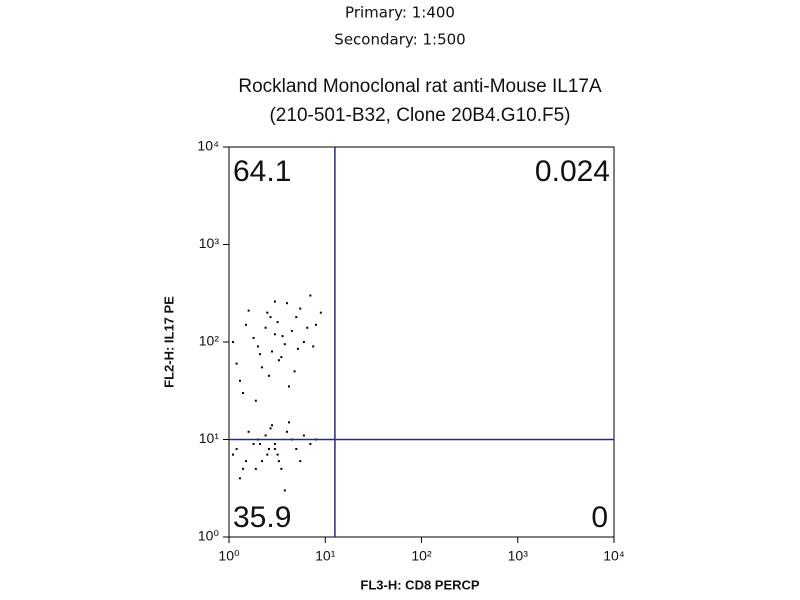 The image size is (800, 600). I want to click on y-tick-label: 10³, so click(209, 243).